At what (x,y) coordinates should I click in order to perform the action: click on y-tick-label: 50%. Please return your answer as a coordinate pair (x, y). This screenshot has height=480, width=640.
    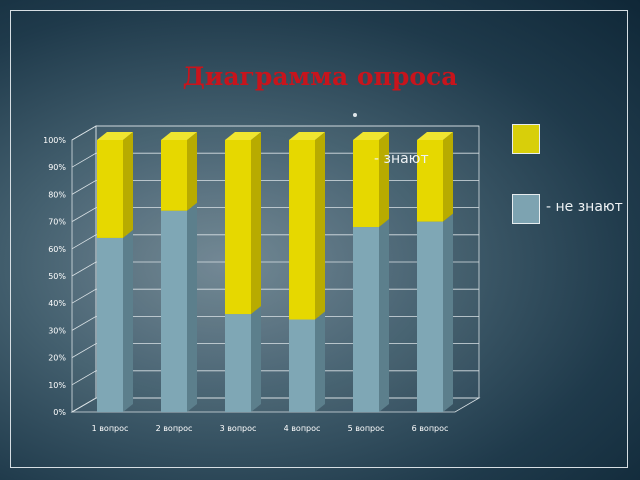
    Looking at the image, I should click on (57, 276).